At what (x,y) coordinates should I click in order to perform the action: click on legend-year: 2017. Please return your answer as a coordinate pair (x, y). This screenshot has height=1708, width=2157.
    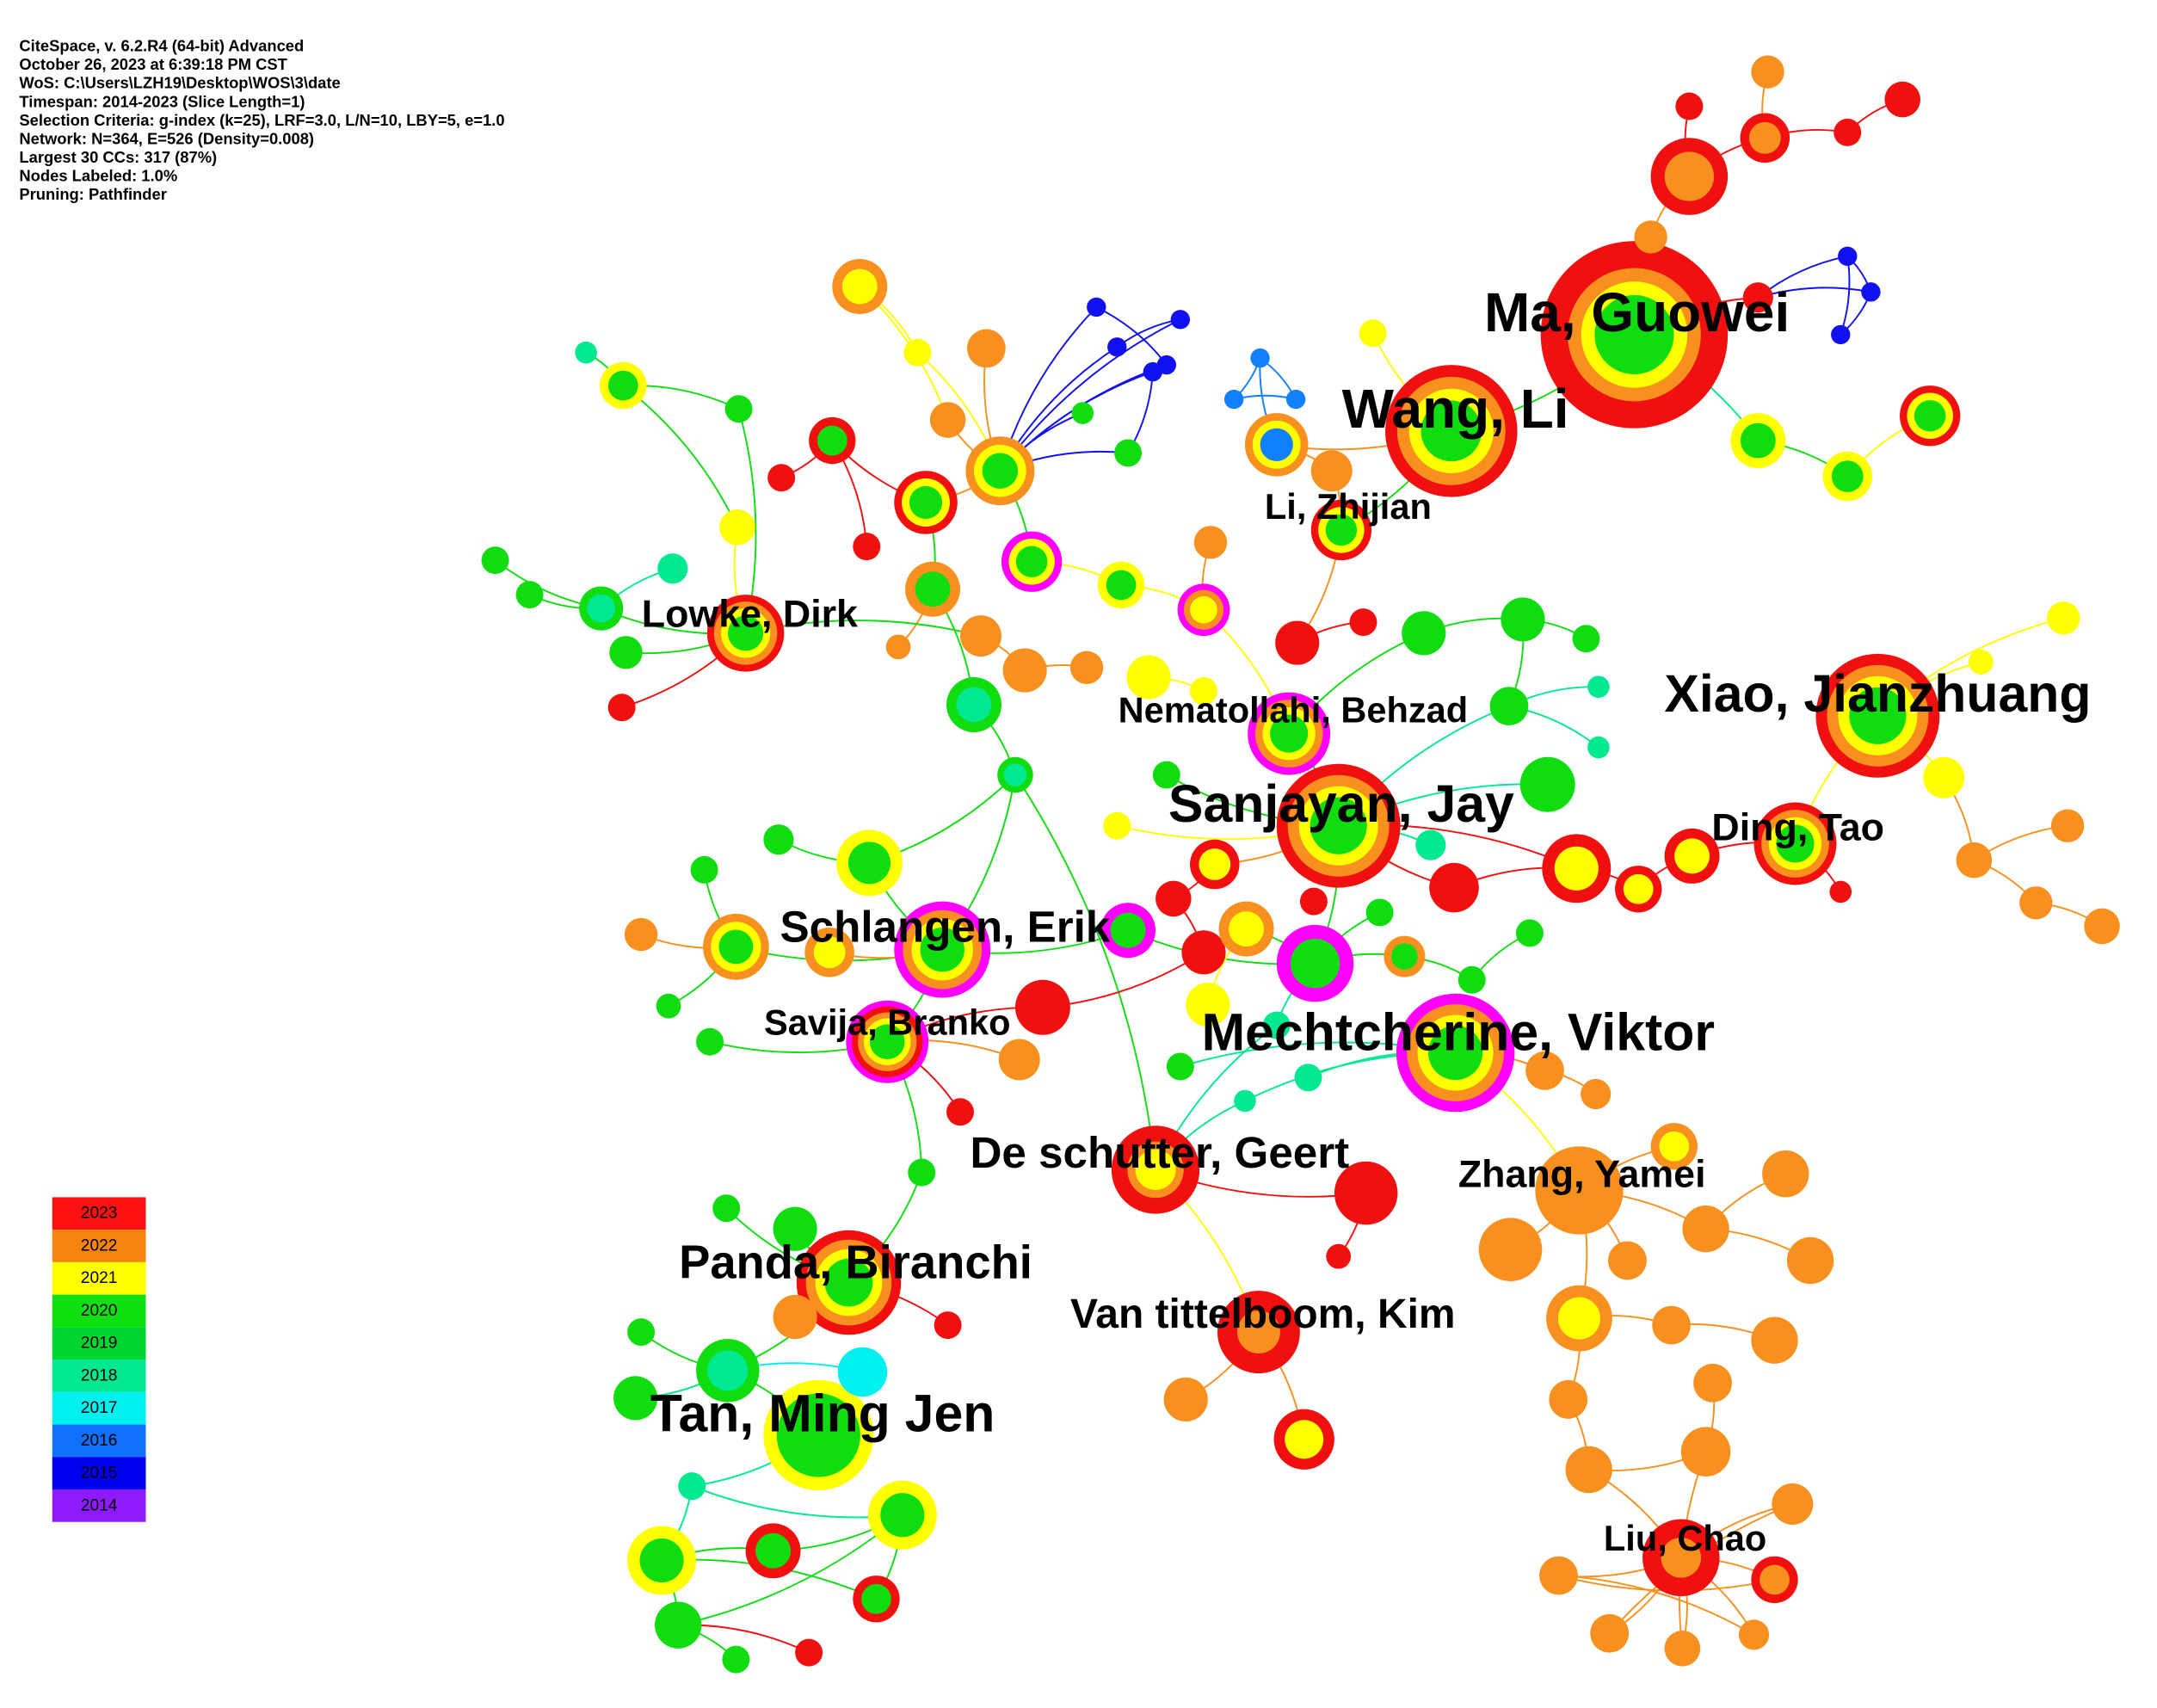
    Looking at the image, I should click on (99, 1408).